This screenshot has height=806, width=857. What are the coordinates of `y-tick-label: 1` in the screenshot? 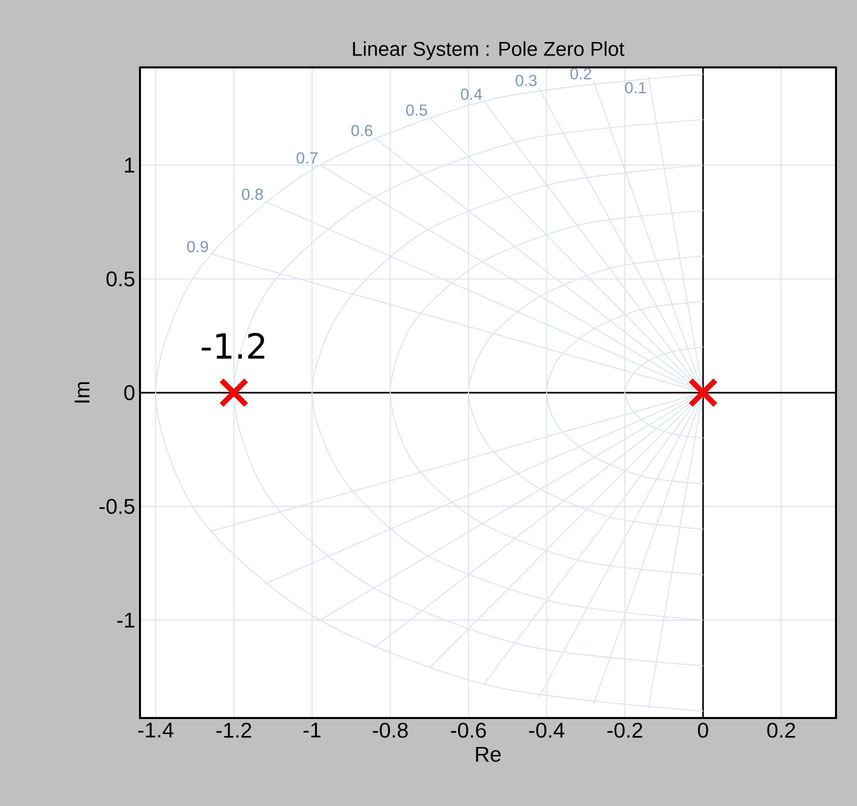 It's located at (129, 165).